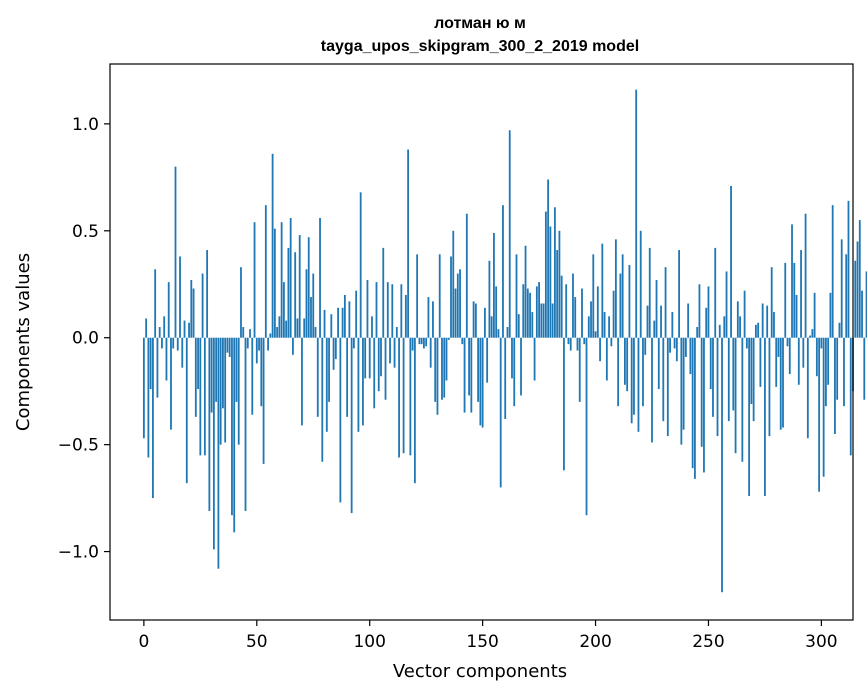  What do you see at coordinates (84, 339) in the screenshot?
I see `y-axis-ticks: −1.0 −0.5 0.0 0.5 1.0` at bounding box center [84, 339].